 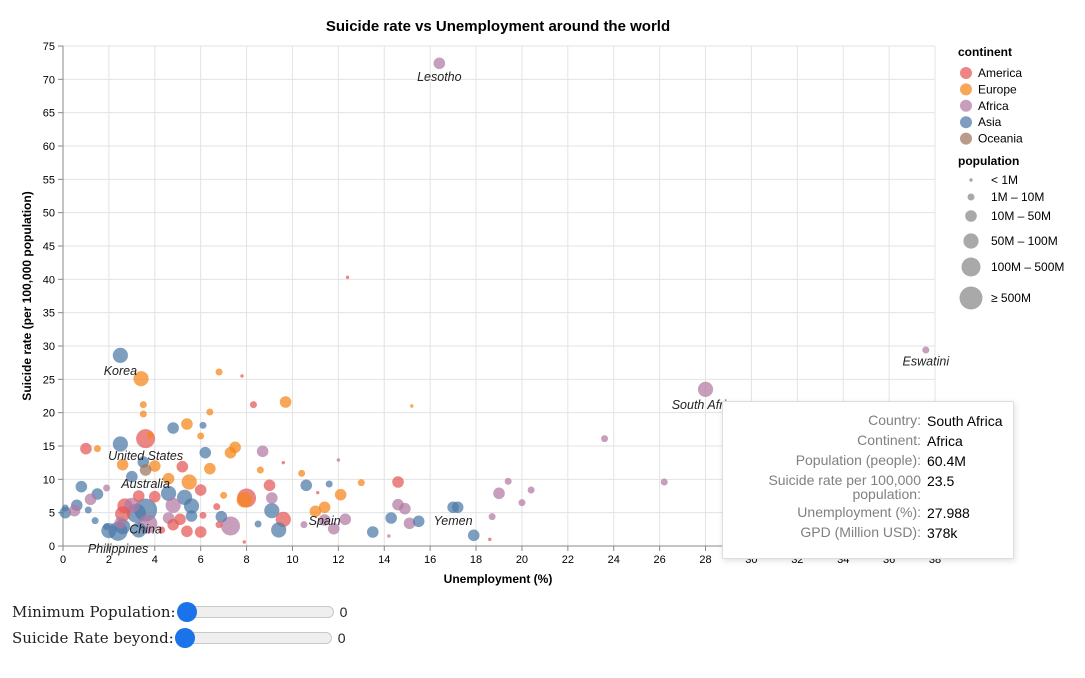 I want to click on suicide-rate-value: 0, so click(x=341, y=638).